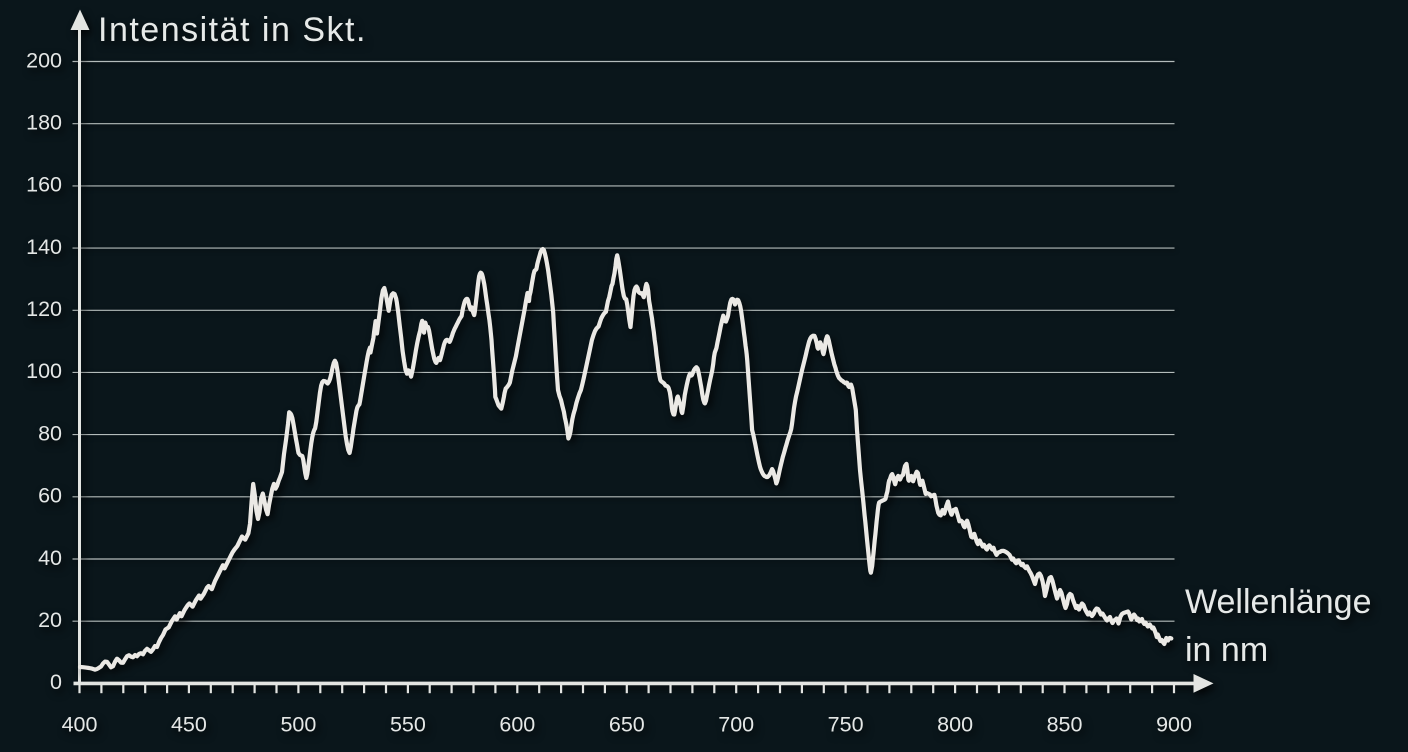 The width and height of the screenshot is (1408, 752). I want to click on svg-text: 60, so click(50, 496).